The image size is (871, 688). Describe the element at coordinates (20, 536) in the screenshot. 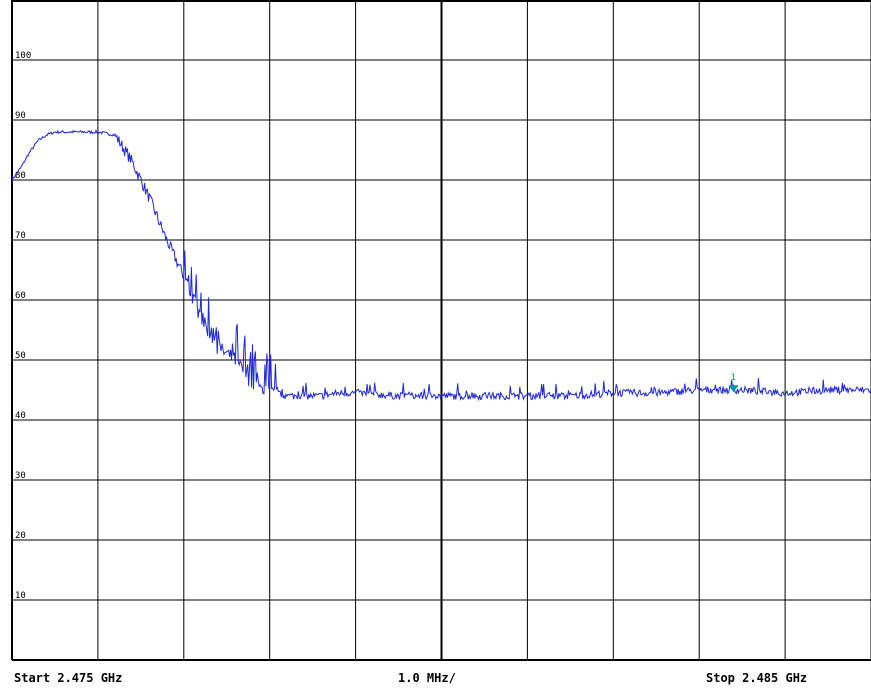

I see `y-tick-label: 20` at that location.